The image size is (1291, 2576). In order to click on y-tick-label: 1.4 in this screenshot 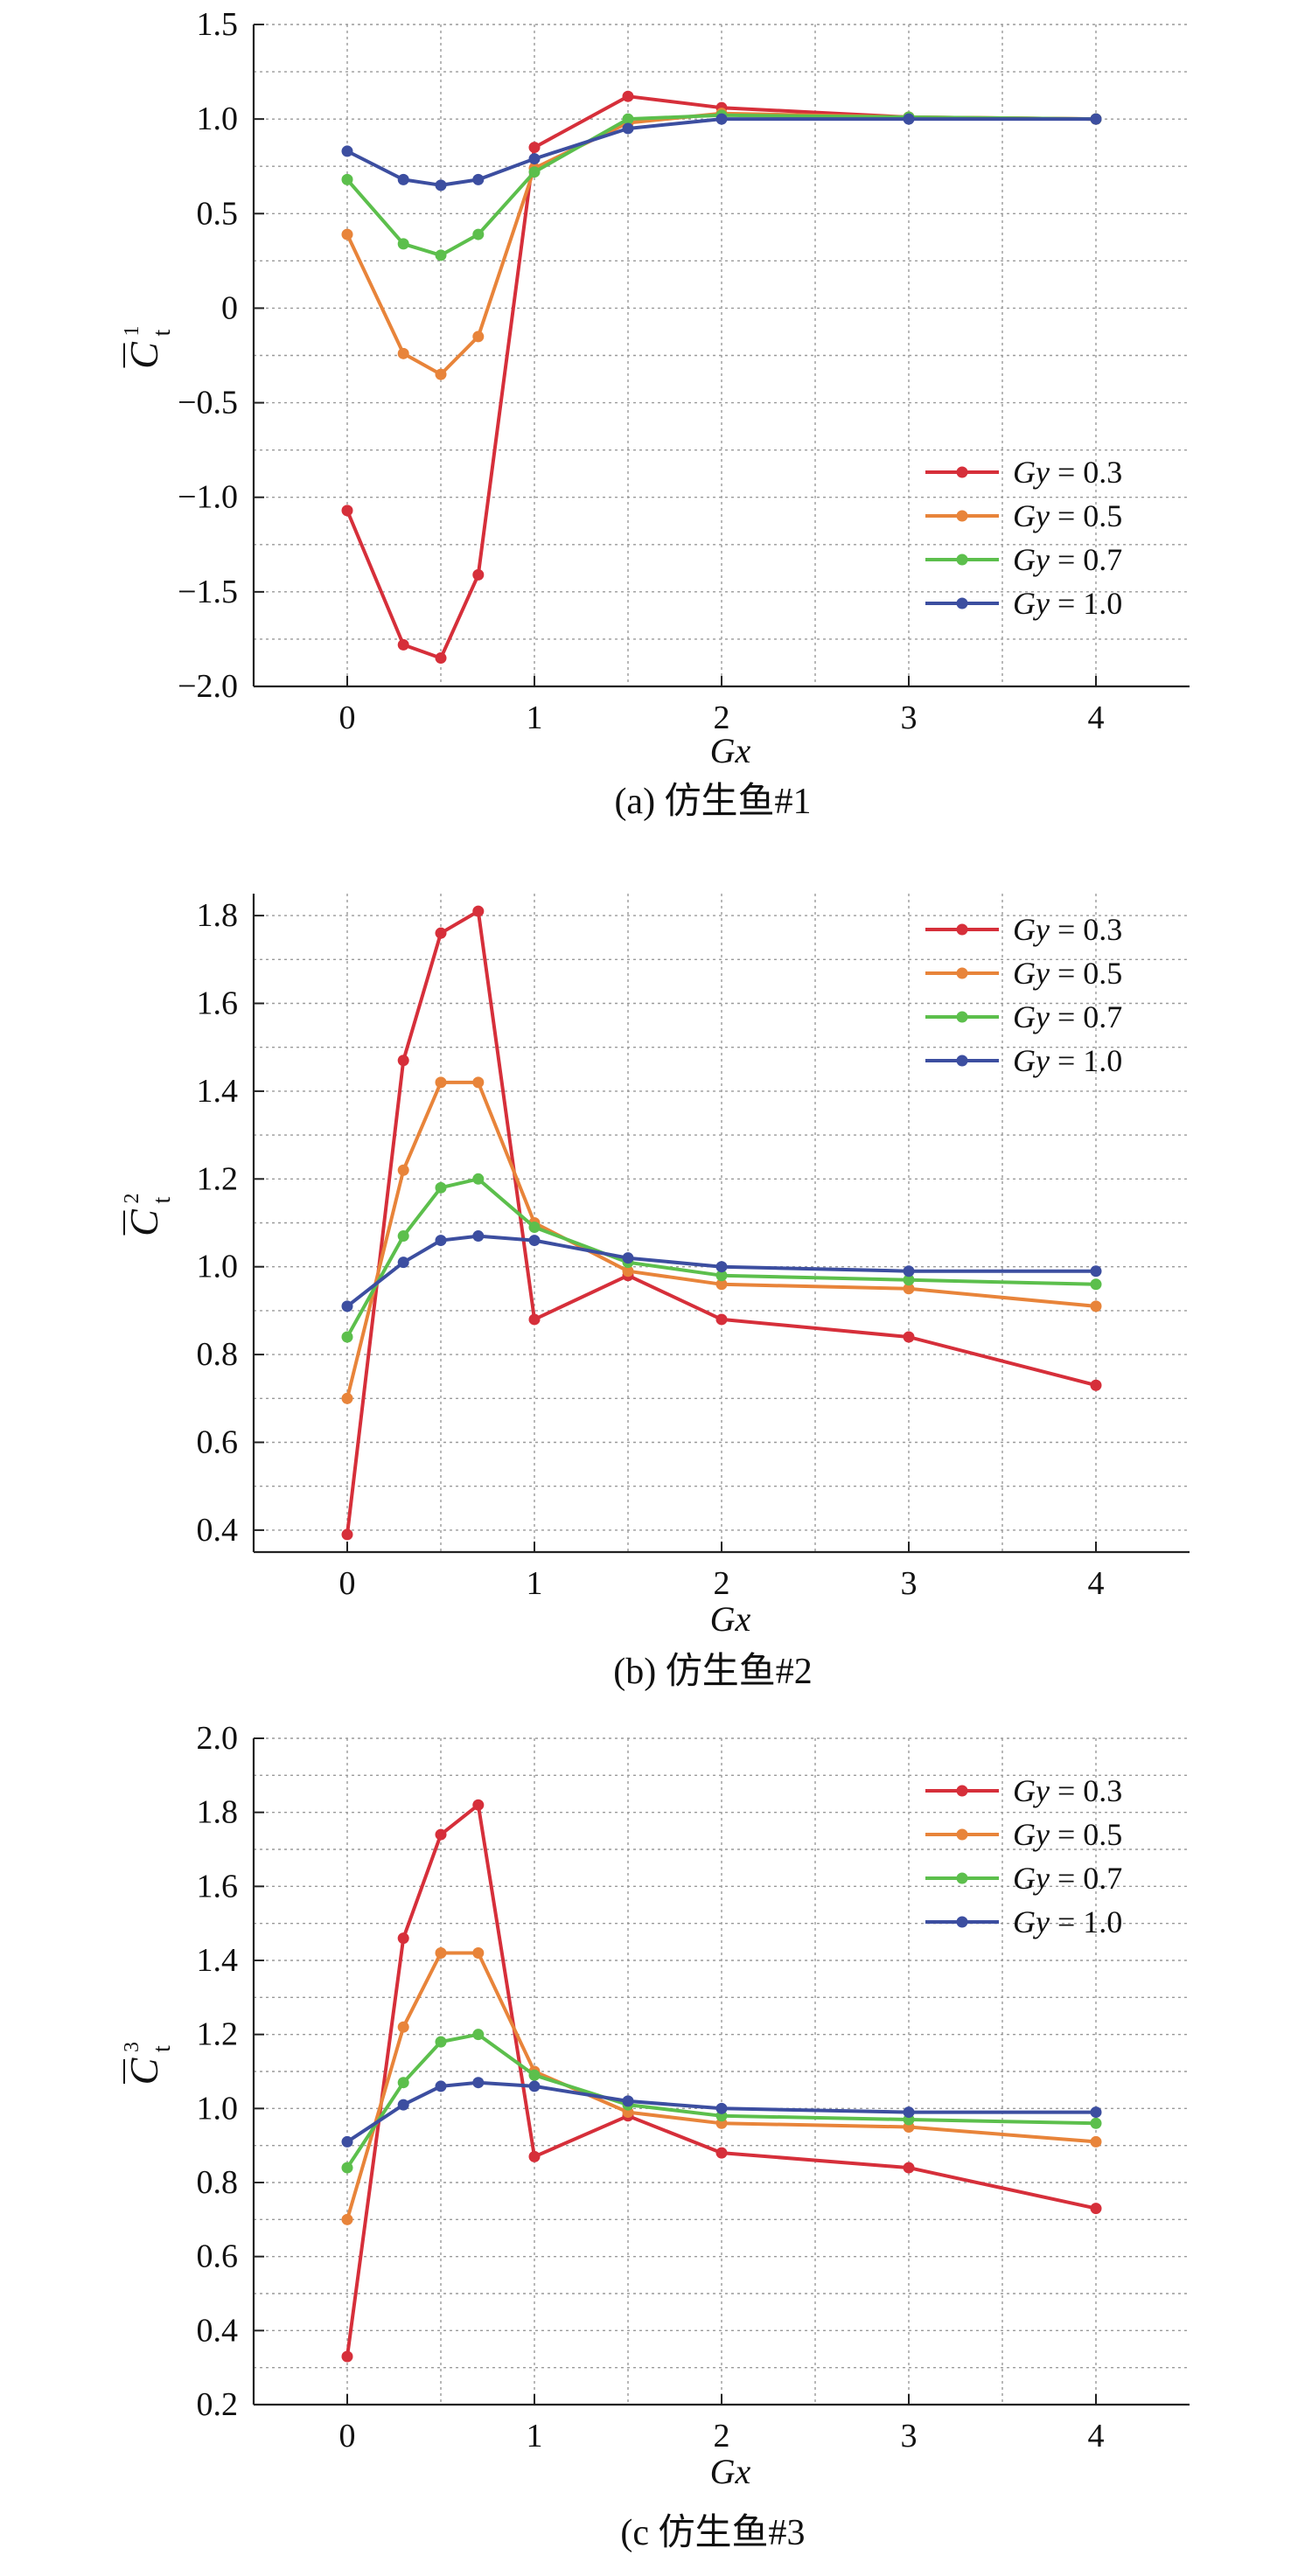, I will do `click(218, 1091)`.